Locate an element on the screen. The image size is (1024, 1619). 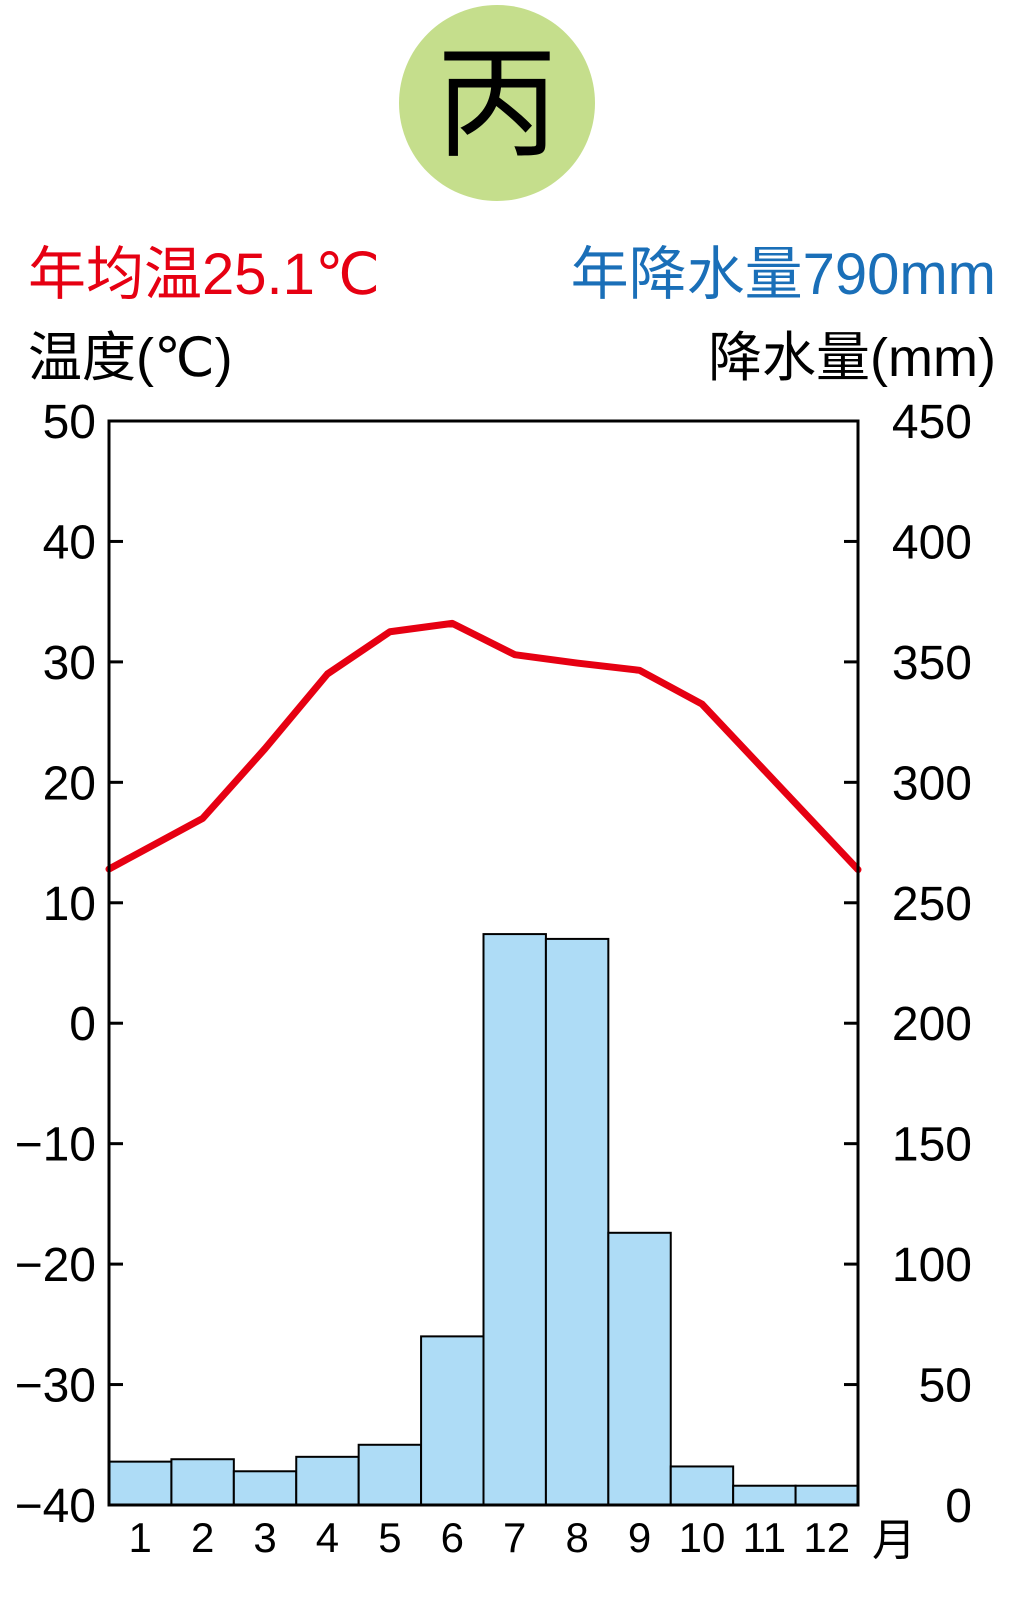
x-tick-label-3: 3 is located at coordinates (264, 1537).